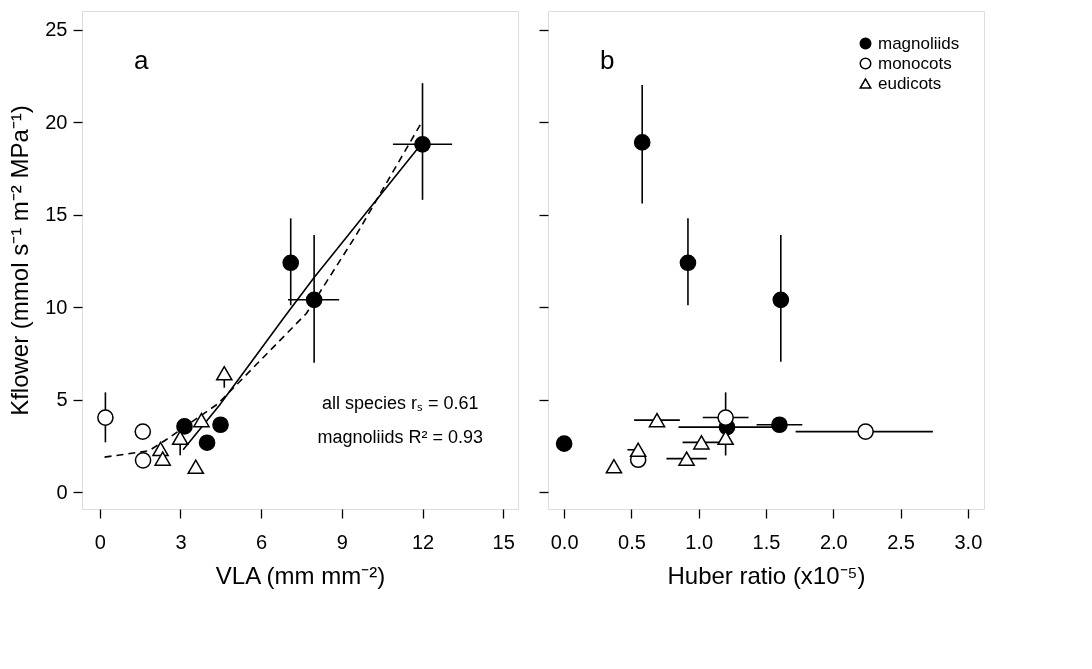  I want to click on y-tick-label: 5, so click(62, 399).